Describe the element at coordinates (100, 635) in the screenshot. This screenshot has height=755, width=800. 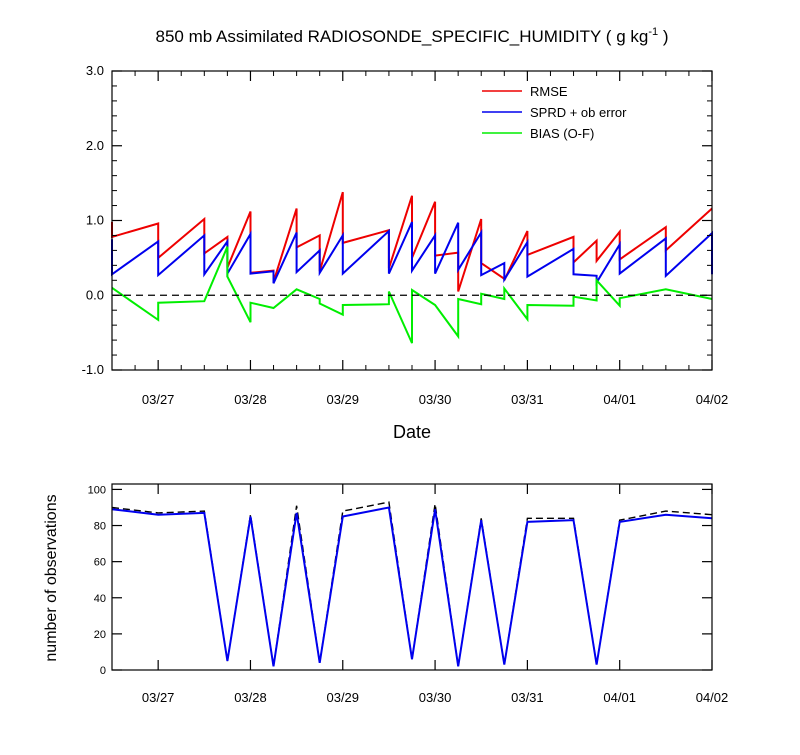
I see `y-tick-label: 20` at that location.